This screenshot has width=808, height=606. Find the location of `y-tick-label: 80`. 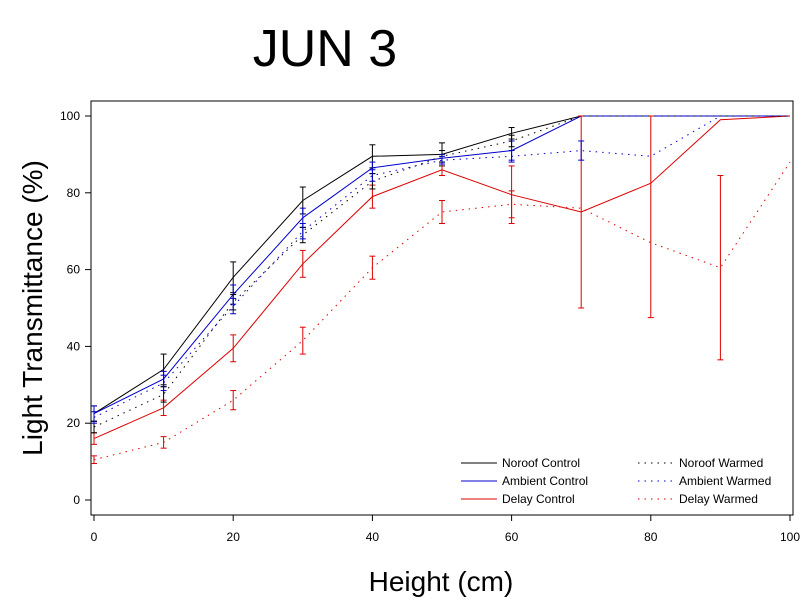

y-tick-label: 80 is located at coordinates (74, 193).